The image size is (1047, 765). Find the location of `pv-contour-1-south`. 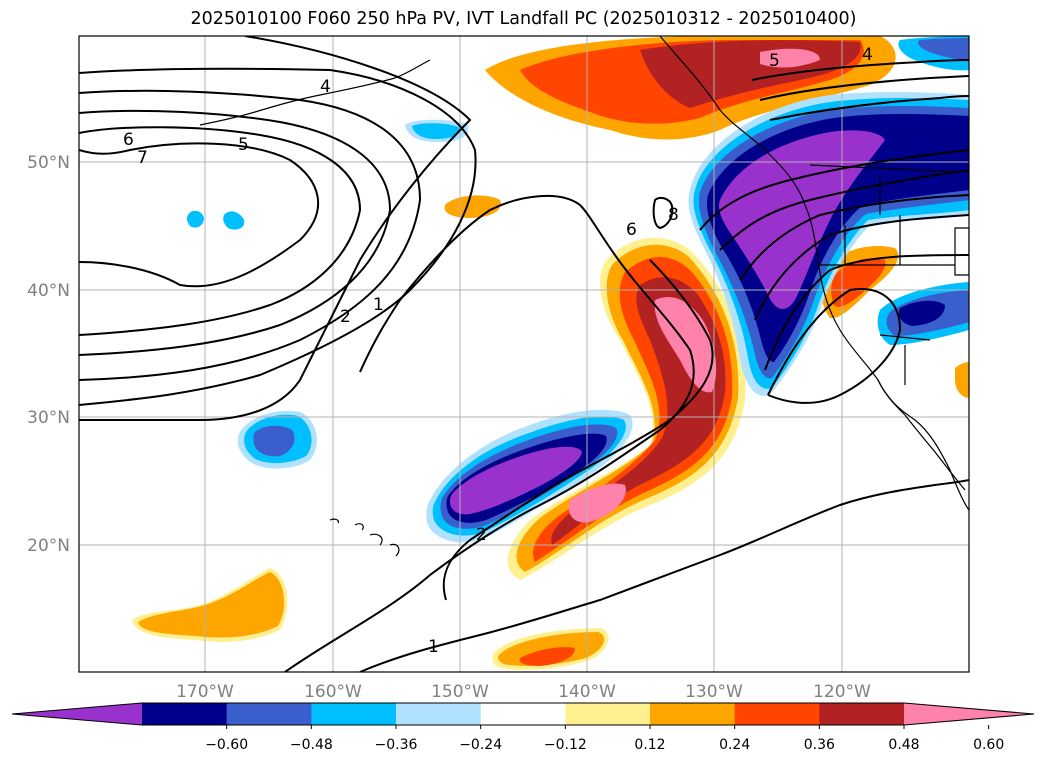

pv-contour-1-south is located at coordinates (664, 575).